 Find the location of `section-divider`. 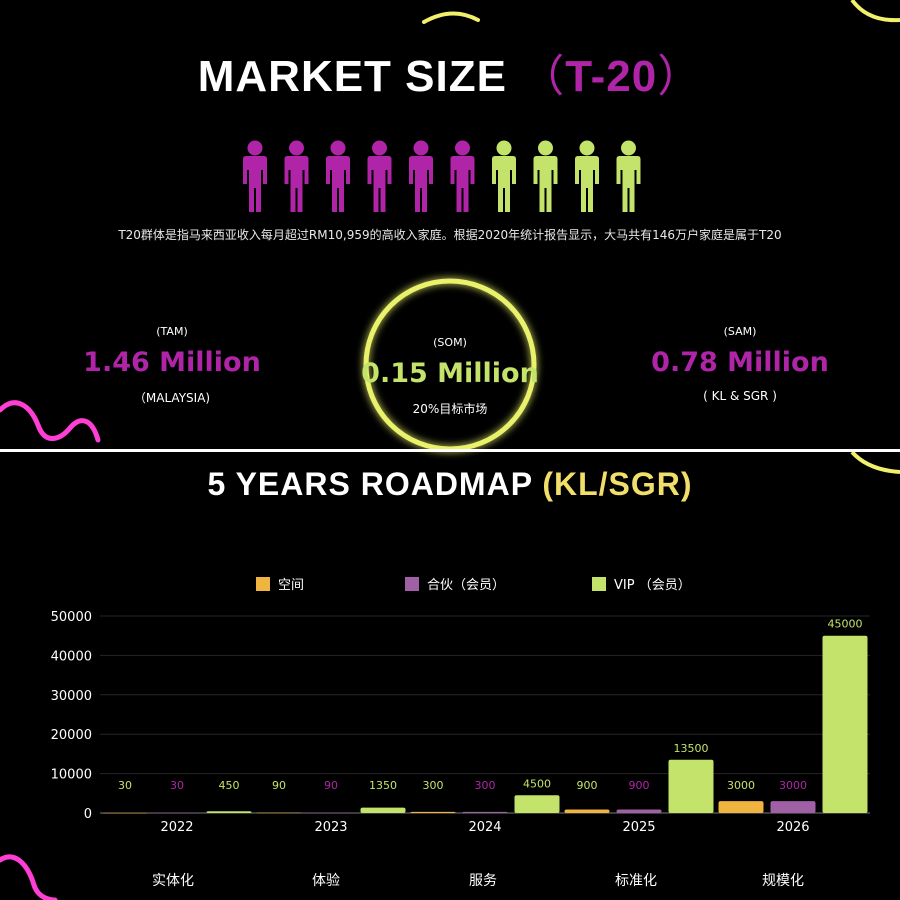

section-divider is located at coordinates (450, 450).